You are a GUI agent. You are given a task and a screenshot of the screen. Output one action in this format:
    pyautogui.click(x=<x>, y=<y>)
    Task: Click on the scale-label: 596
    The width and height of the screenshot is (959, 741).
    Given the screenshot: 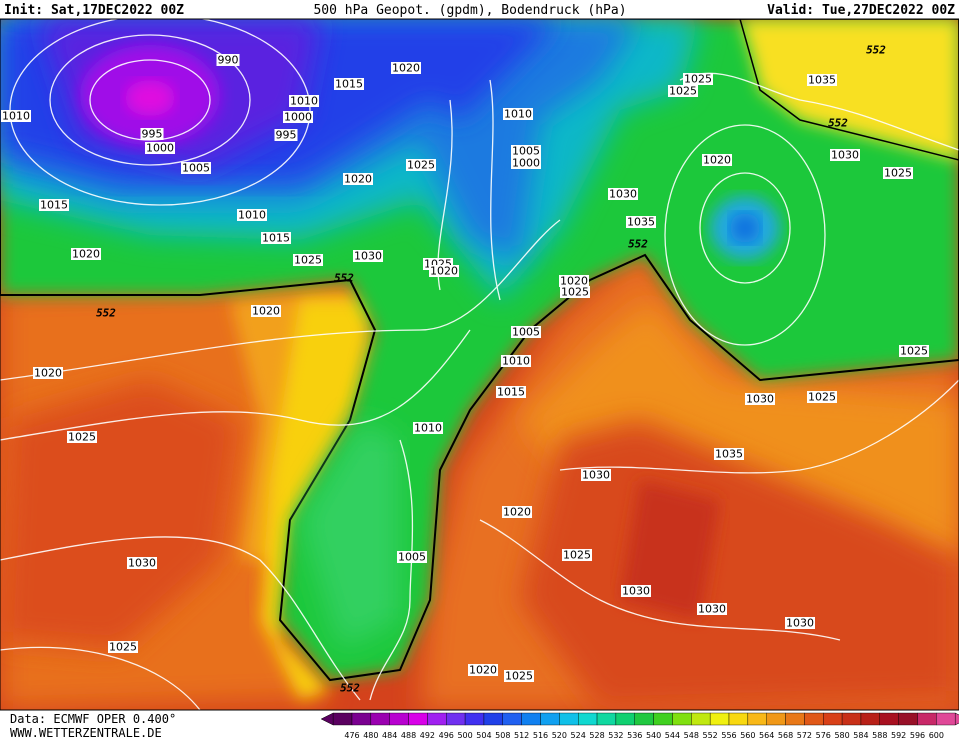 What is the action you would take?
    pyautogui.click(x=917, y=735)
    